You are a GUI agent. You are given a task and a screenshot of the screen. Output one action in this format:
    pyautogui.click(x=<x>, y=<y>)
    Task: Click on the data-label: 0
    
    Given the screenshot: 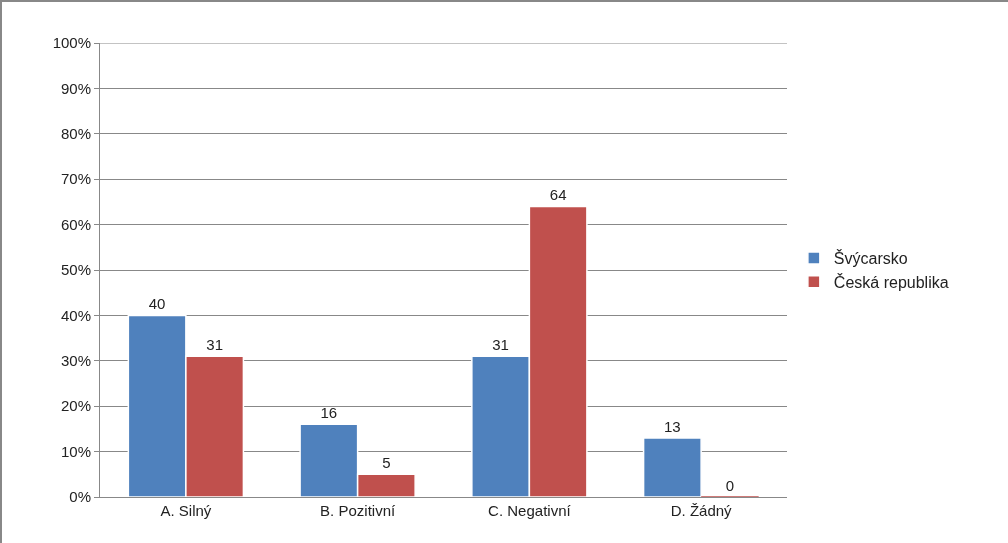 What is the action you would take?
    pyautogui.click(x=730, y=485)
    